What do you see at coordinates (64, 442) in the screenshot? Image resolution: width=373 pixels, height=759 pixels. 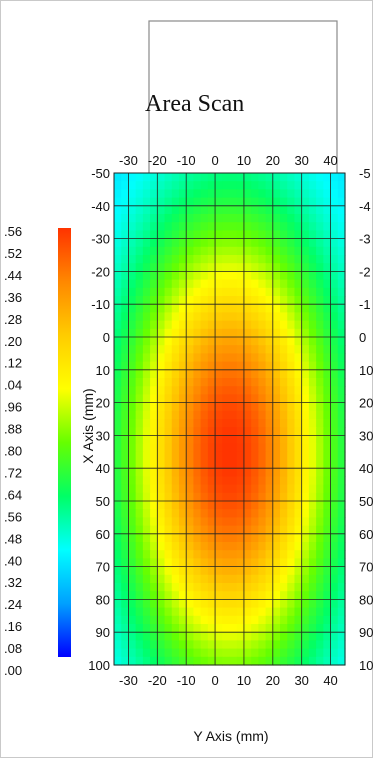 I see `colorbar-gradient` at bounding box center [64, 442].